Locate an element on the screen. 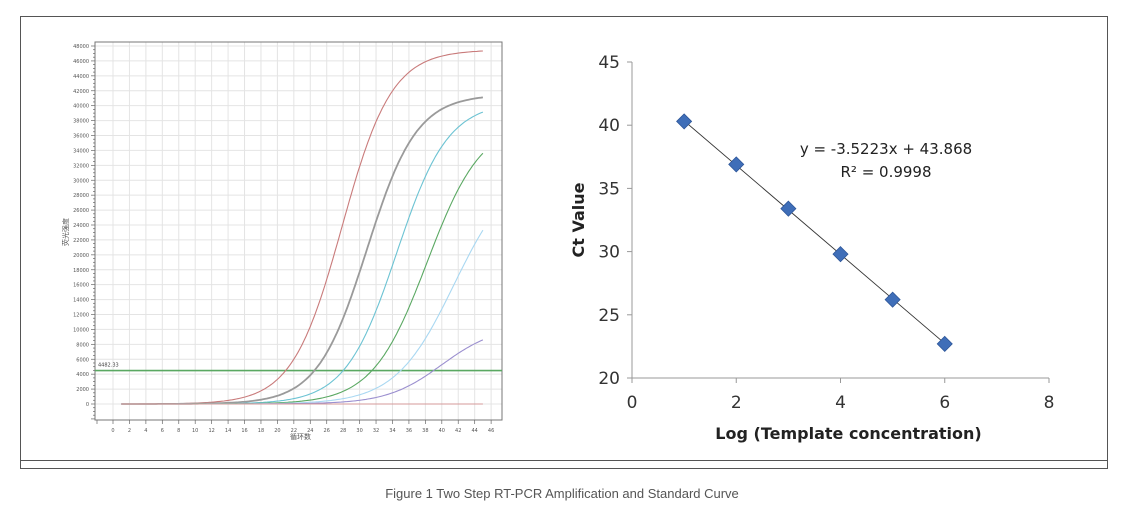  figure-frame-bottom-rule is located at coordinates (564, 465).